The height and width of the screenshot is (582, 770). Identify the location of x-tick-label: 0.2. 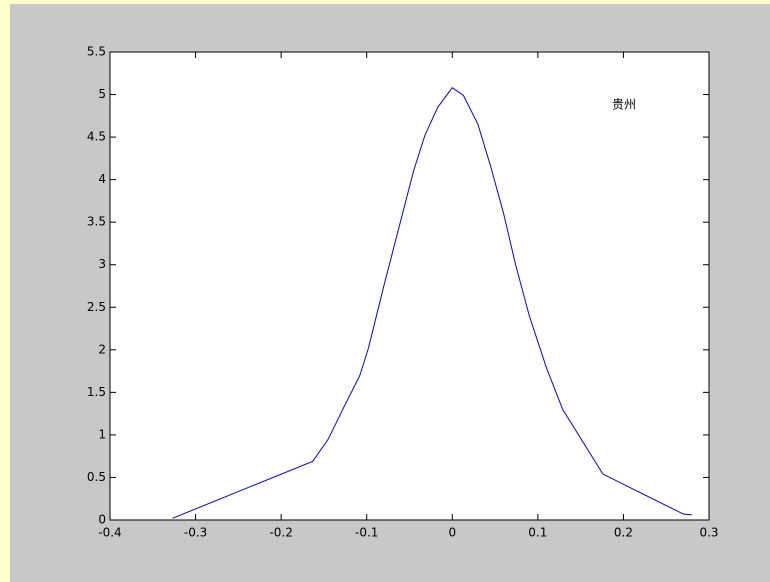
(623, 533).